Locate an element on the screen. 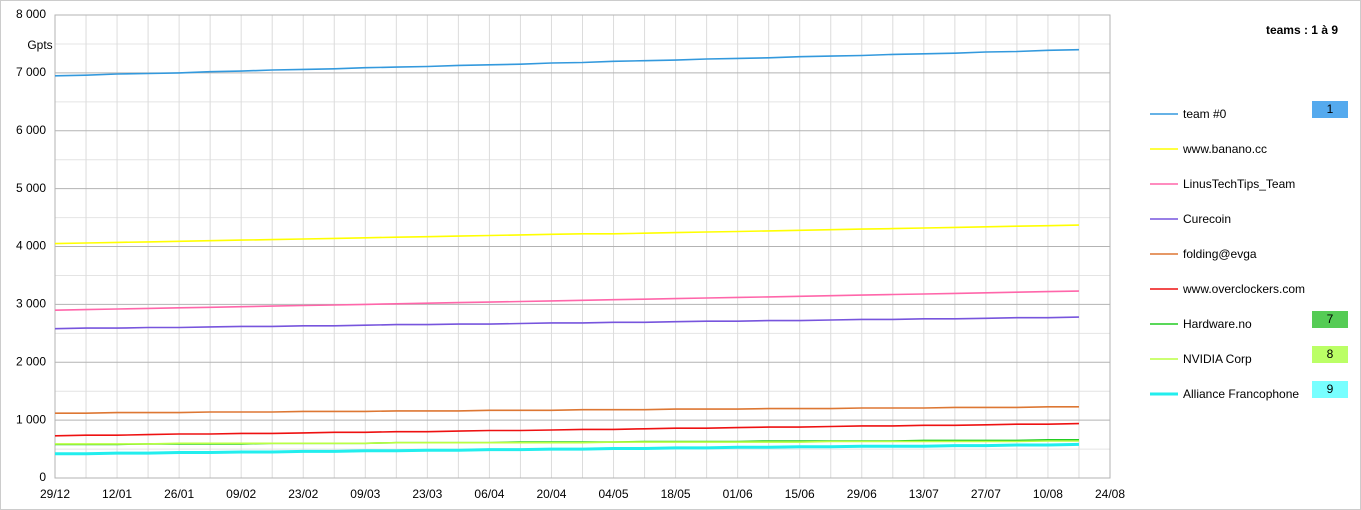 Image resolution: width=1361 pixels, height=510 pixels. x-tick-label: 29/12 is located at coordinates (55, 494).